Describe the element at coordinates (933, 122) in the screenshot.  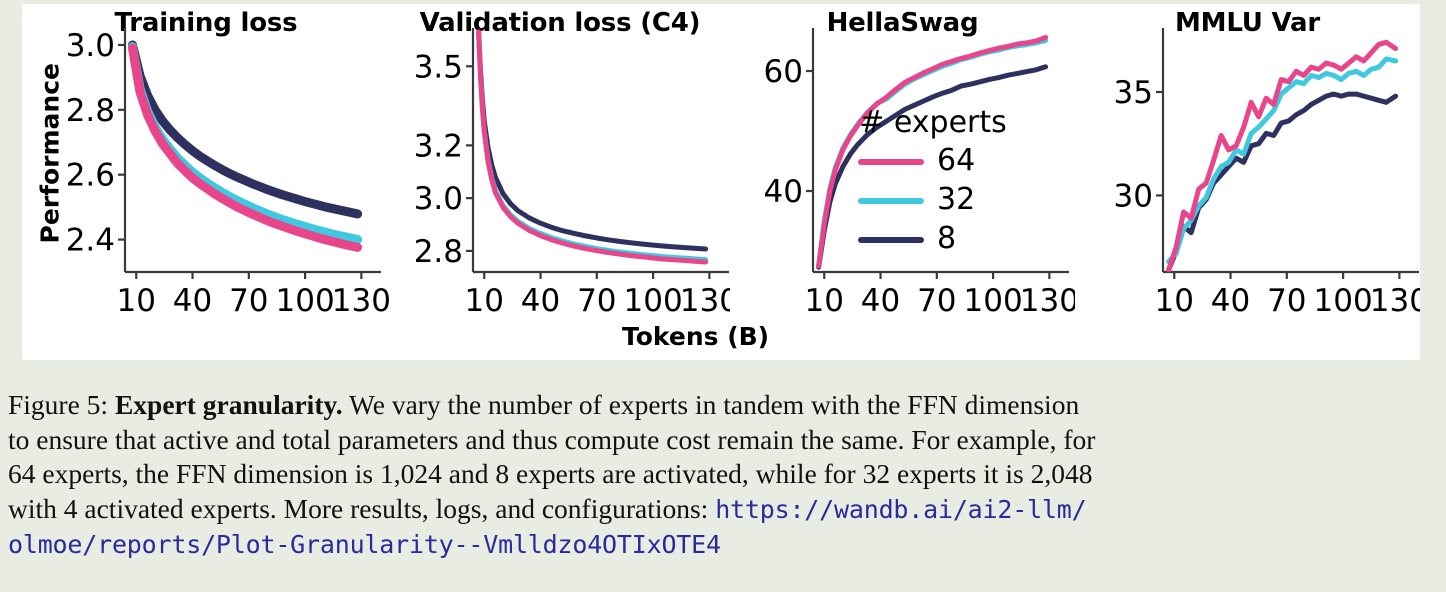
I see `legend-title: # experts` at that location.